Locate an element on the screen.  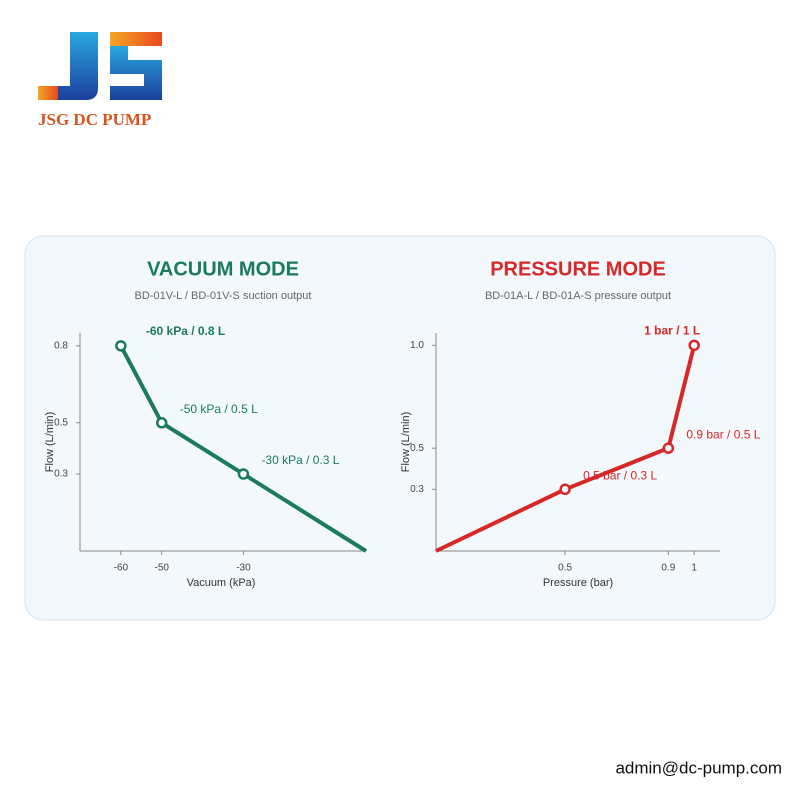
x-axis-label: Vacuum (kPa) is located at coordinates (221, 583).